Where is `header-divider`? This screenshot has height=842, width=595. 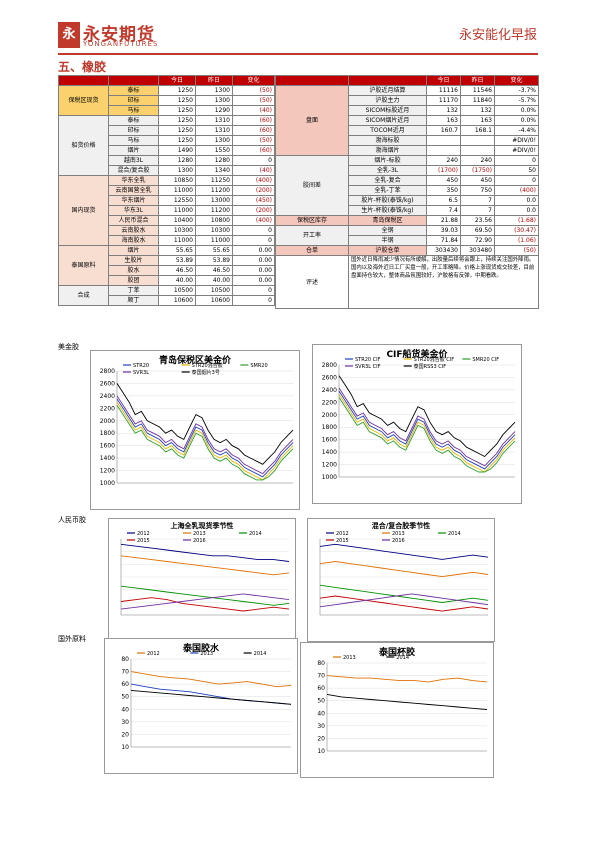 header-divider is located at coordinates (298, 54).